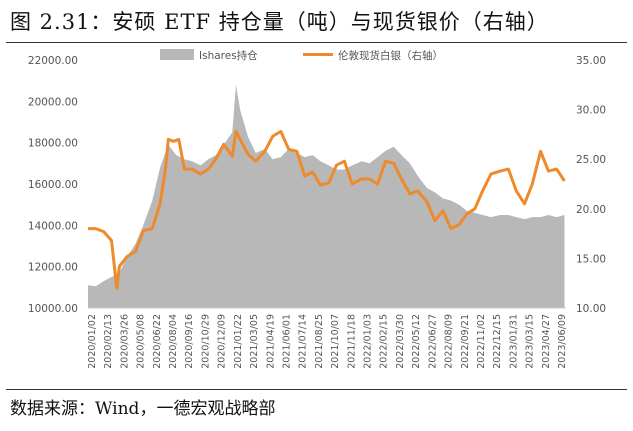  What do you see at coordinates (108, 341) in the screenshot?
I see `x-tick-label: 2020/02/13` at bounding box center [108, 341].